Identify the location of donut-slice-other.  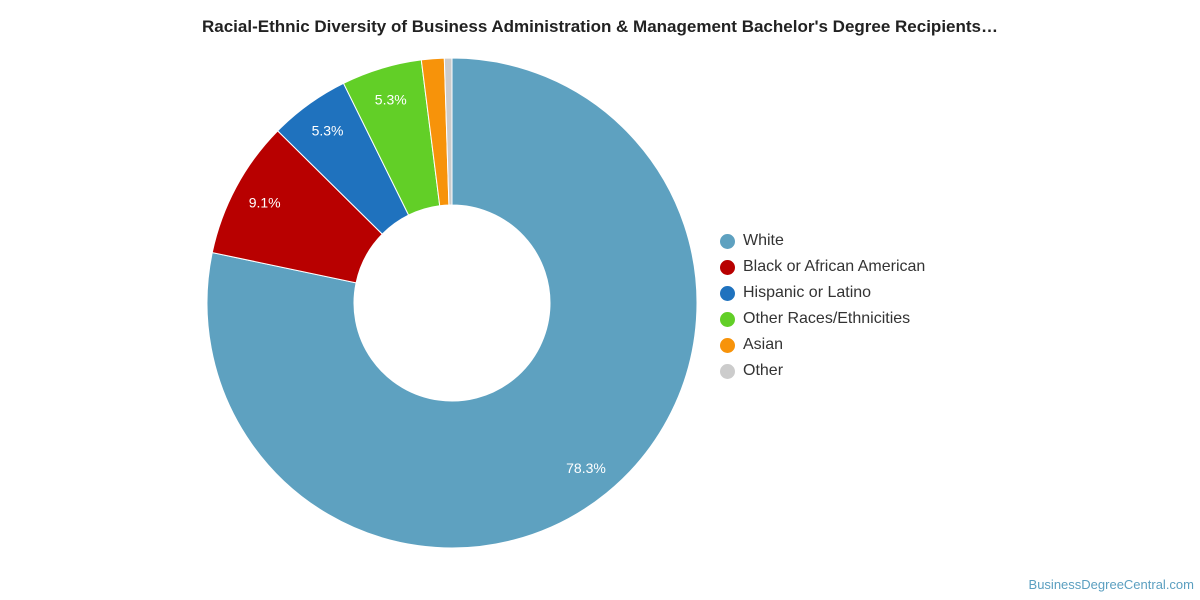
(448, 131).